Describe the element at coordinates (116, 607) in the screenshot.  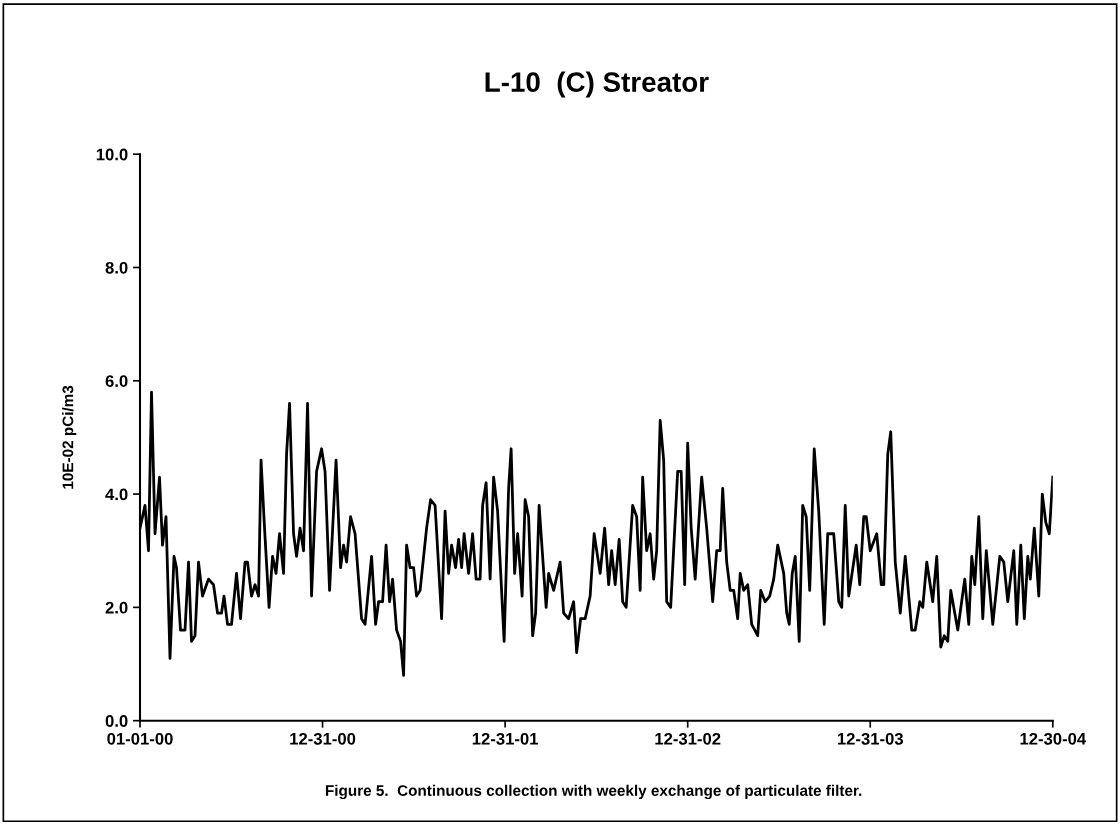
I see `y-tick-label: 2.0` at that location.